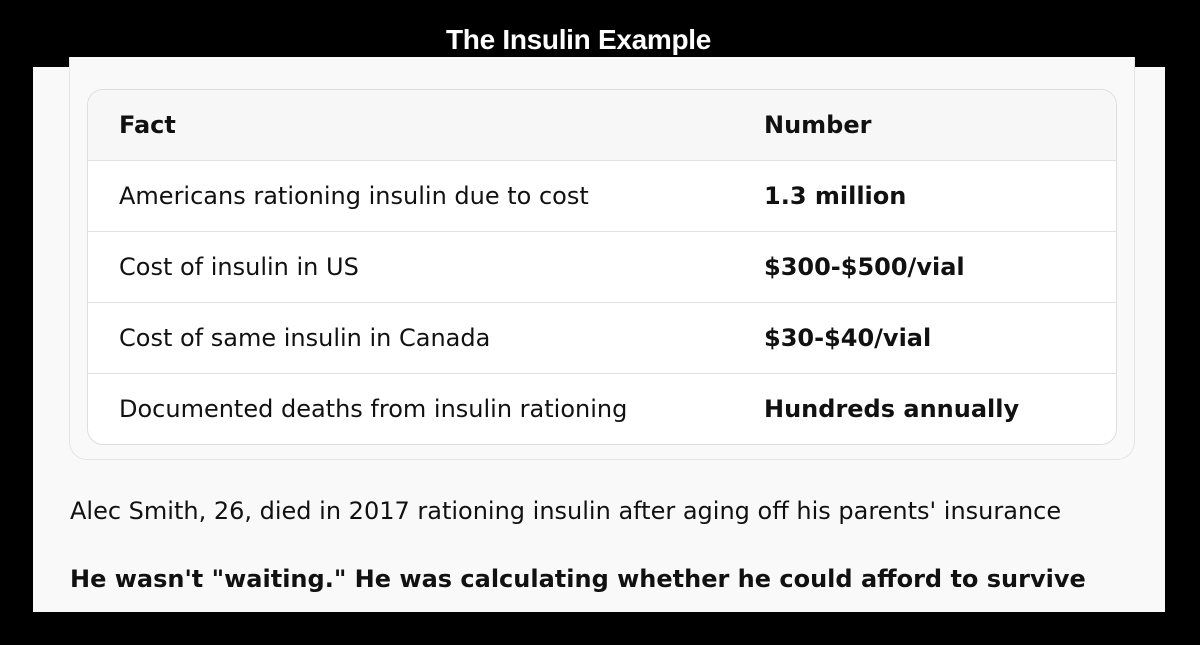 Image resolution: width=1200 pixels, height=645 pixels. I want to click on header-cell: Fact, so click(147, 125).